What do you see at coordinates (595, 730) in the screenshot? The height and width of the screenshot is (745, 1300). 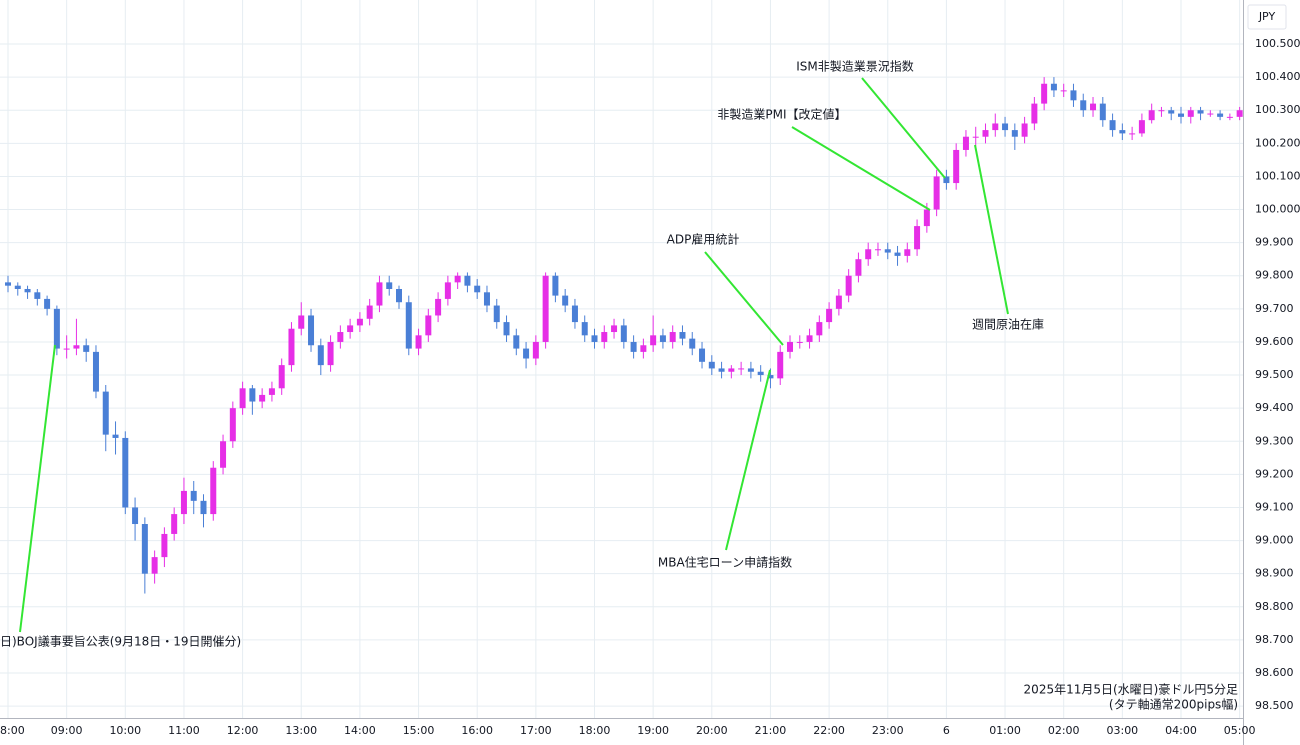 I see `x-tick-label: 18:00` at bounding box center [595, 730].